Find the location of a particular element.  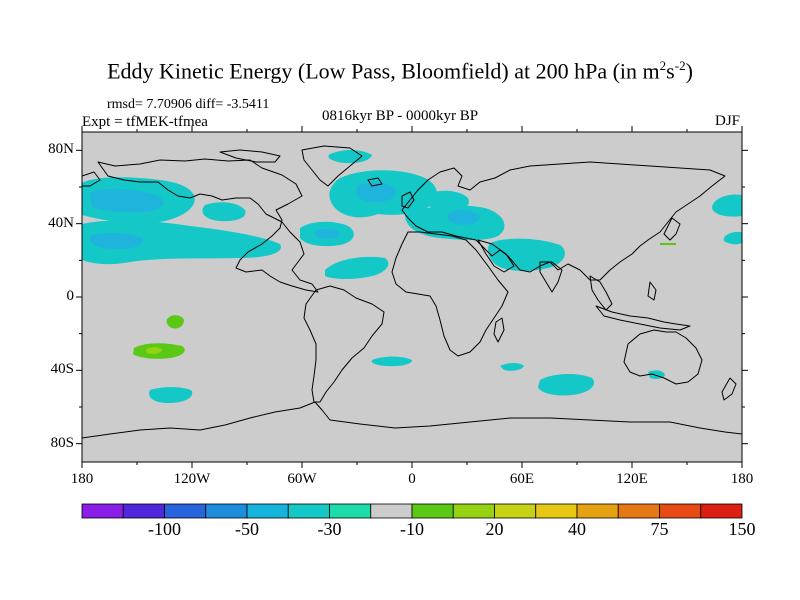

negative-region-western-atlantic-core is located at coordinates (327, 233).